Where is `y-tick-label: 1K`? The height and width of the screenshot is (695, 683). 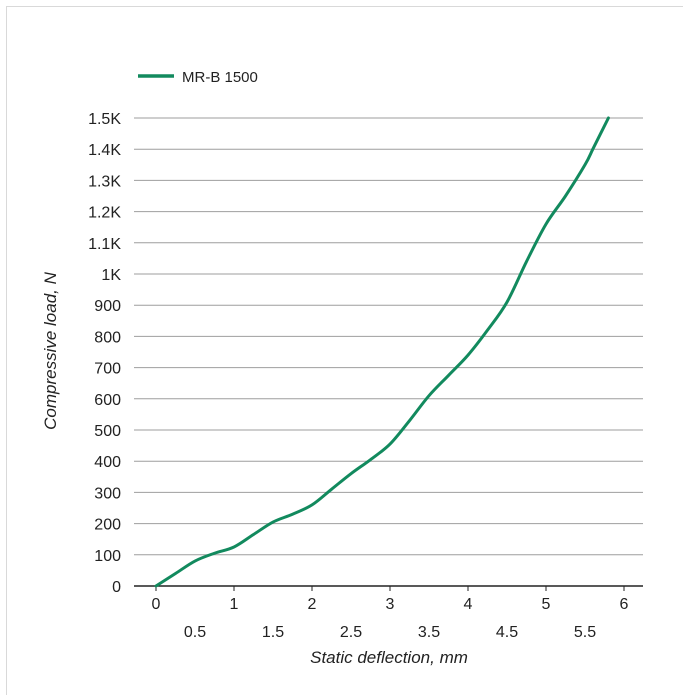 y-tick-label: 1K is located at coordinates (111, 275).